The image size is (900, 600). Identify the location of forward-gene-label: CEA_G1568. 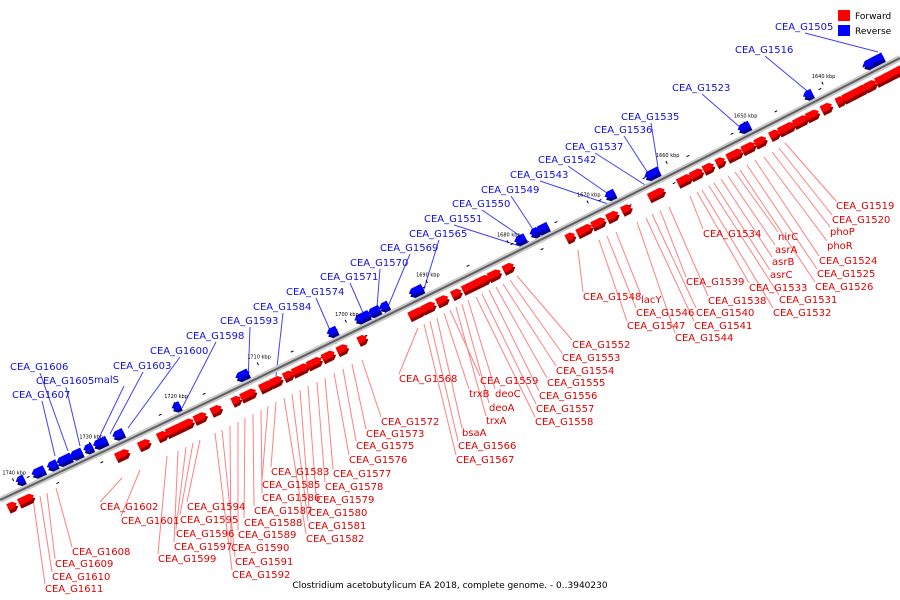
(428, 379).